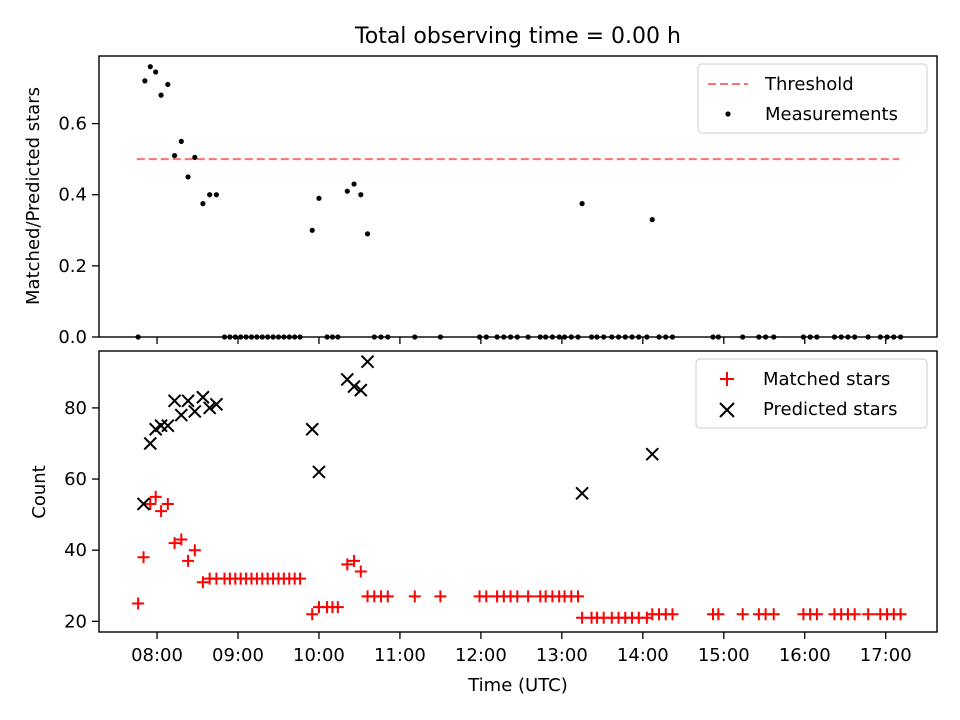 This screenshot has height=720, width=960. Describe the element at coordinates (728, 114) in the screenshot. I see `measurements-legend-icon` at that location.